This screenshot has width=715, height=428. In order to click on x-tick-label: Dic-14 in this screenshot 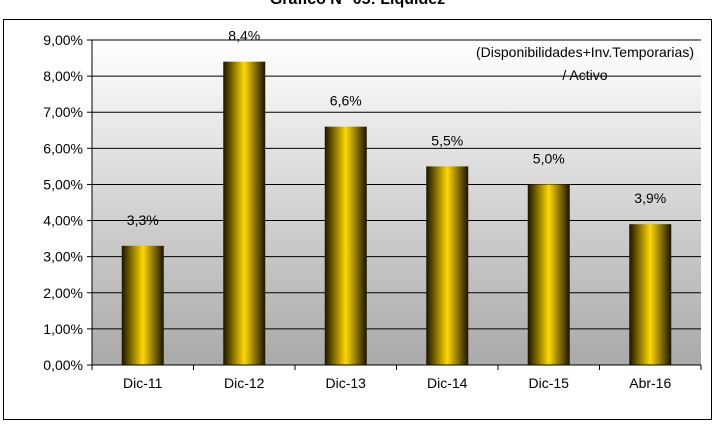, I will do `click(447, 383)`.